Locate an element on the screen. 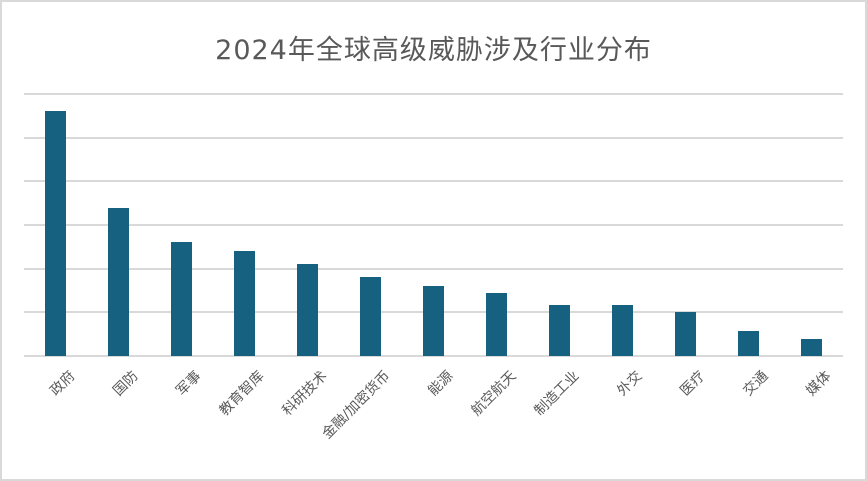  x-axis-label-交通: 交通 is located at coordinates (755, 384).